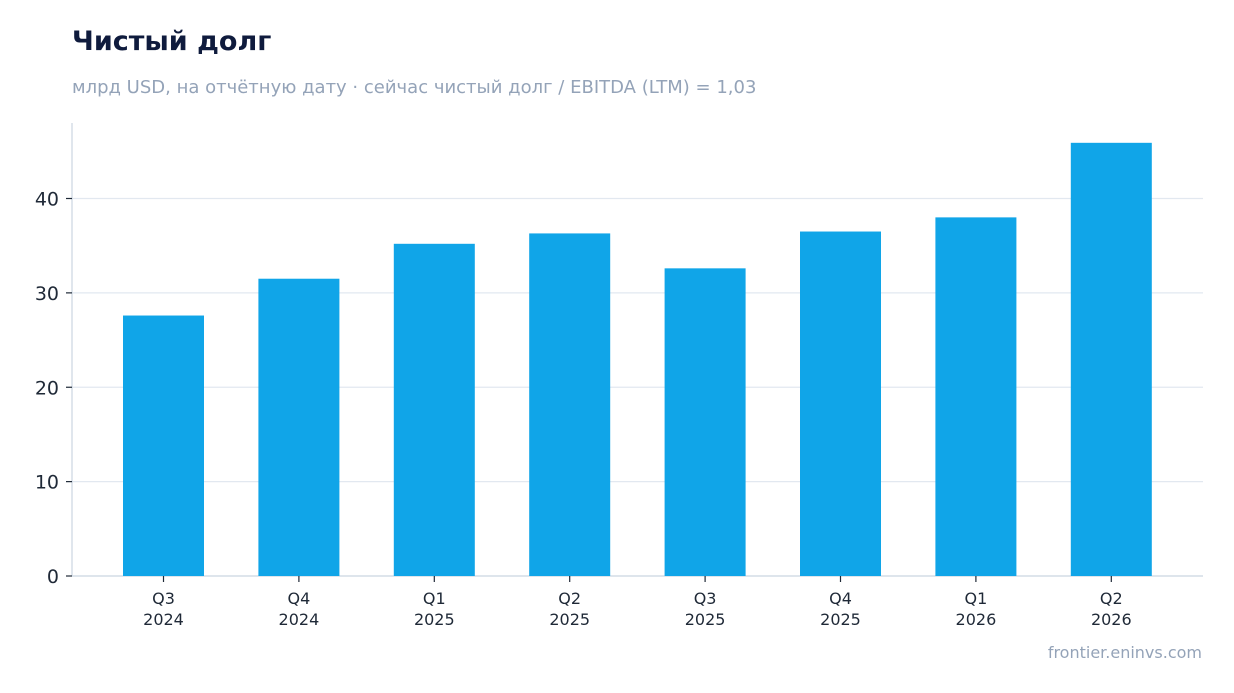 The image size is (1234, 693). I want to click on y-tick: 40, so click(53, 200).